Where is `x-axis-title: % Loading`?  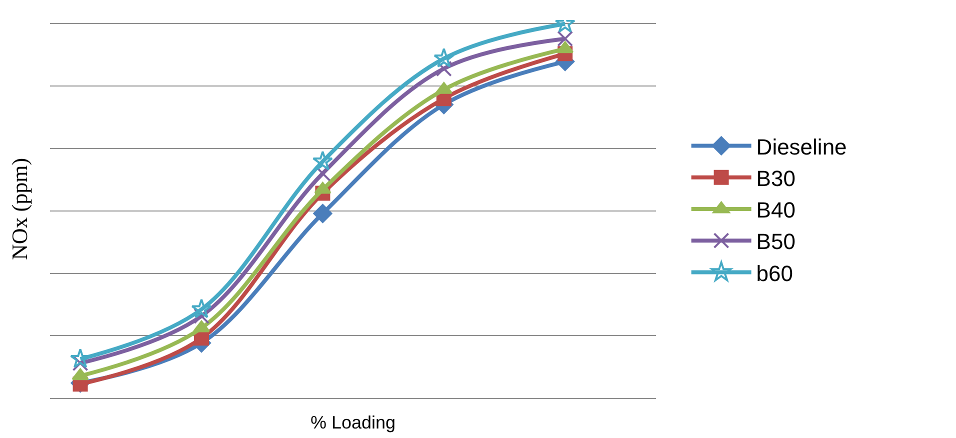
x-axis-title: % Loading is located at coordinates (353, 422).